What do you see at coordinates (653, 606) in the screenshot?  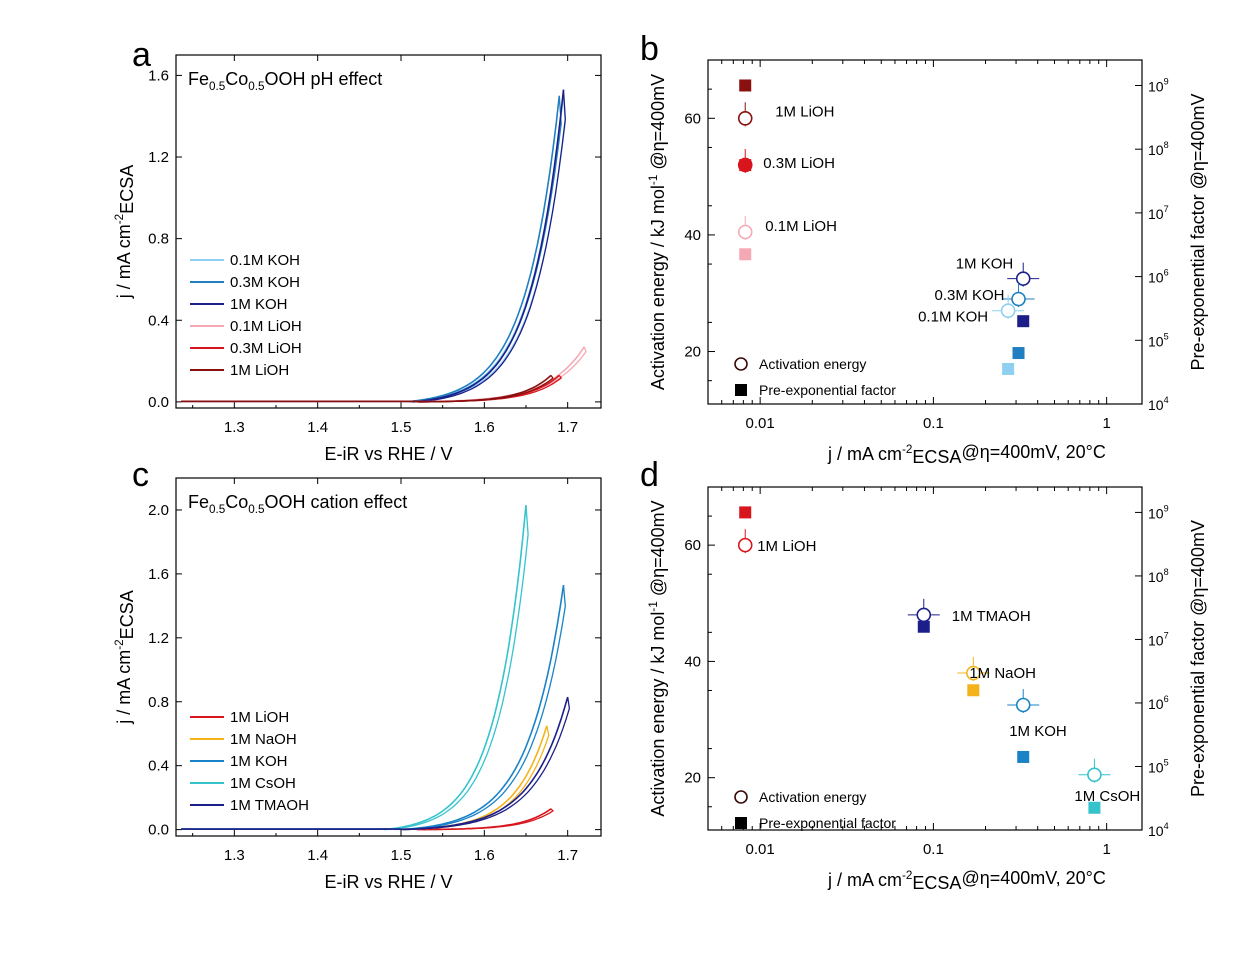 I see `y-axis-label-part: -1` at bounding box center [653, 606].